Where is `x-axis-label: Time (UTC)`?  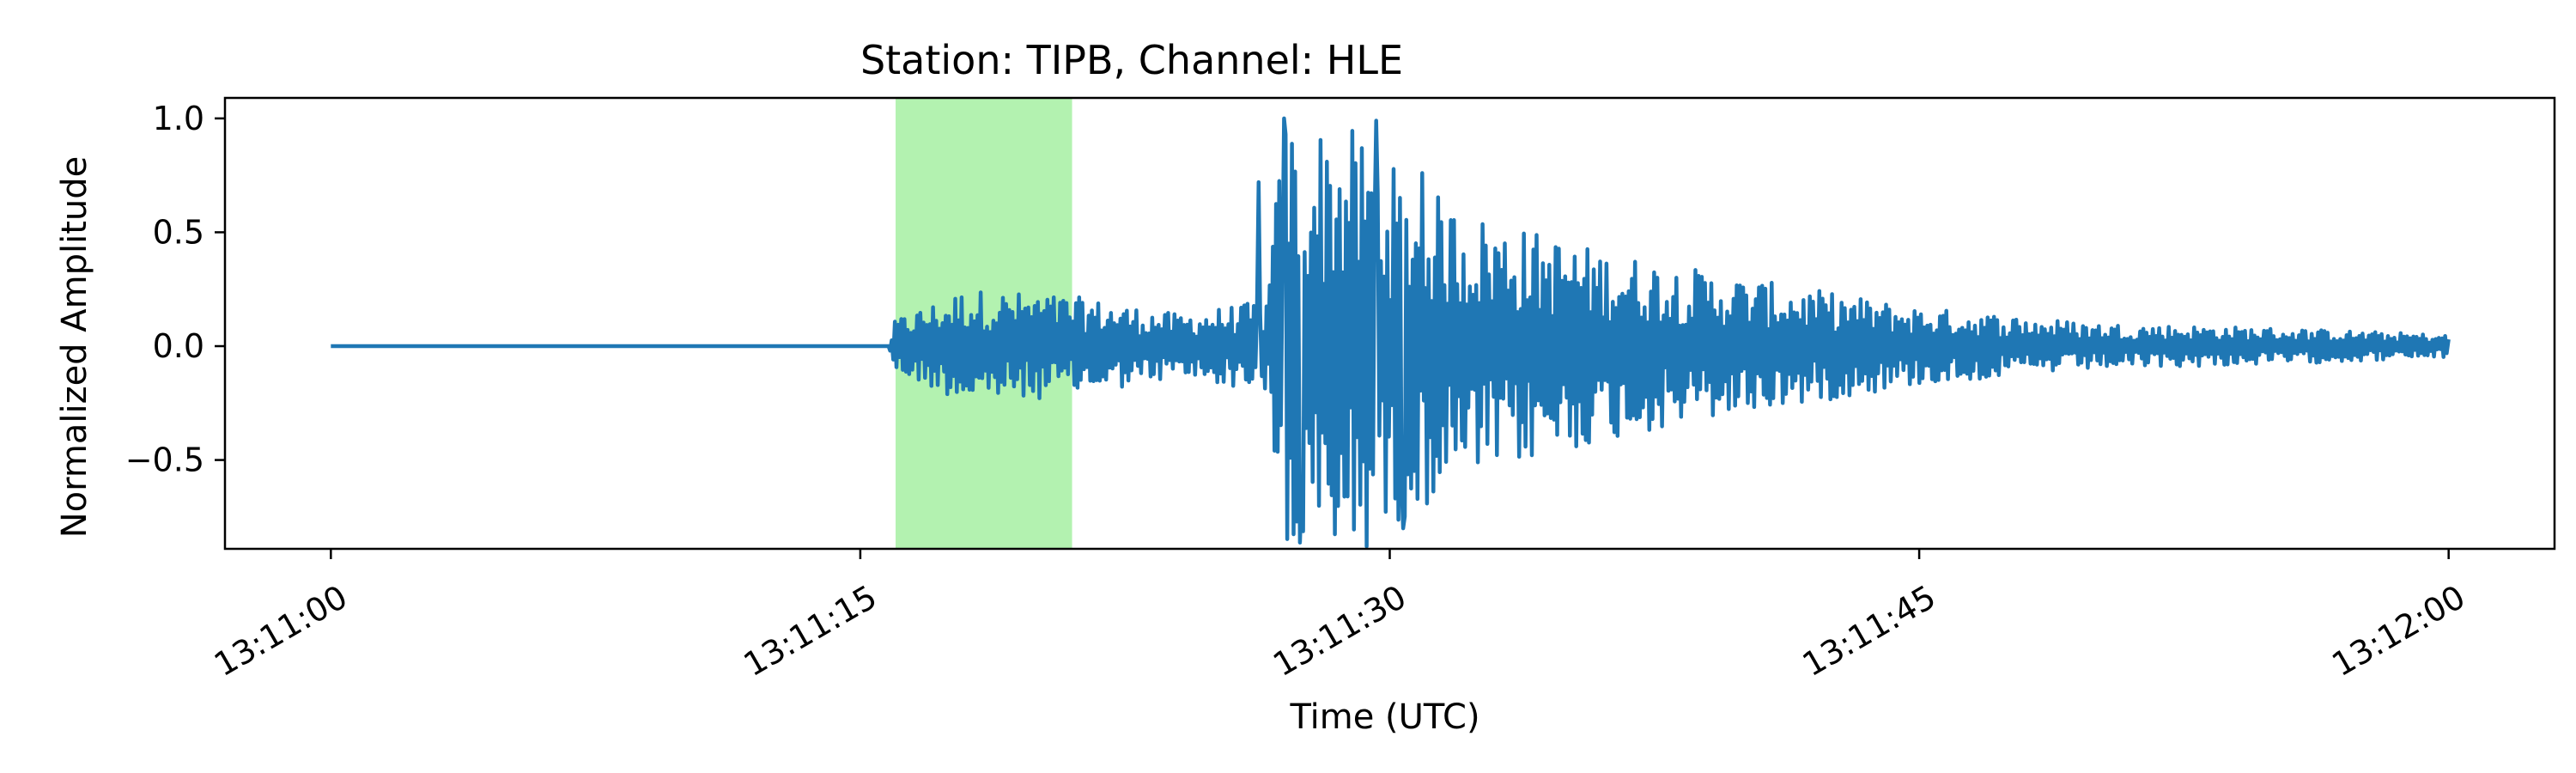
x-axis-label: Time (UTC) is located at coordinates (1384, 717).